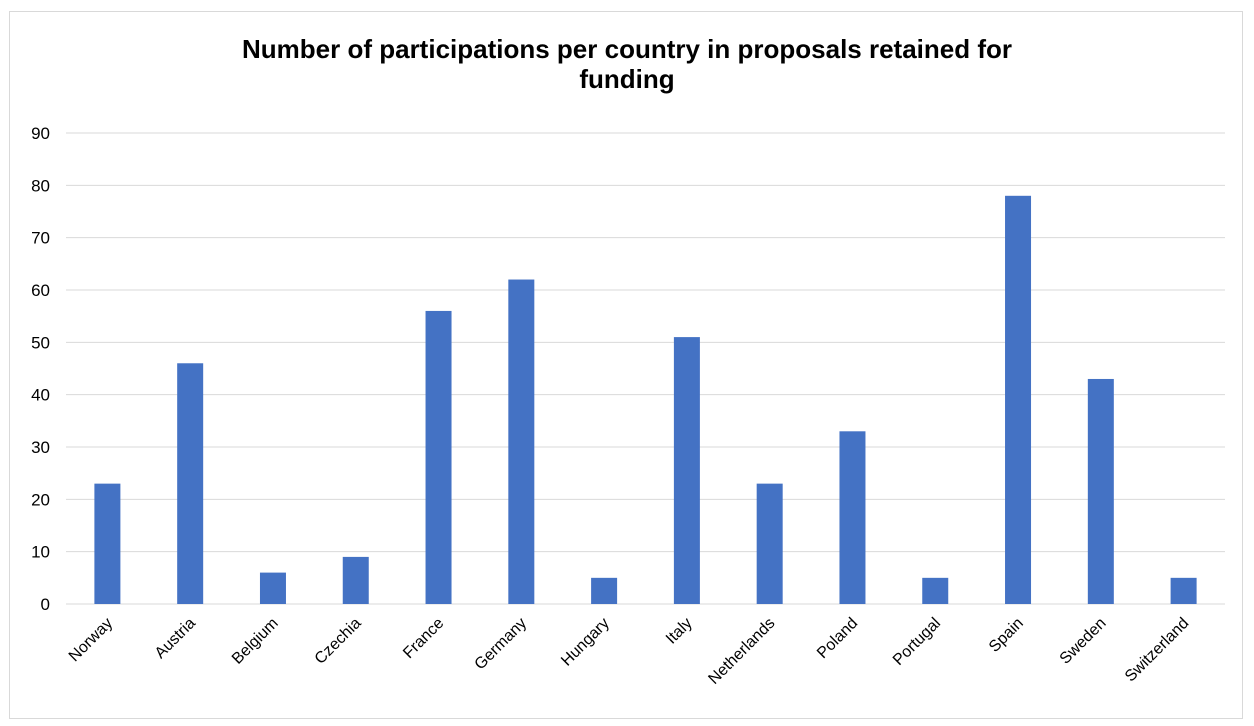  Describe the element at coordinates (1183, 590) in the screenshot. I see `bar-switzerland` at that location.